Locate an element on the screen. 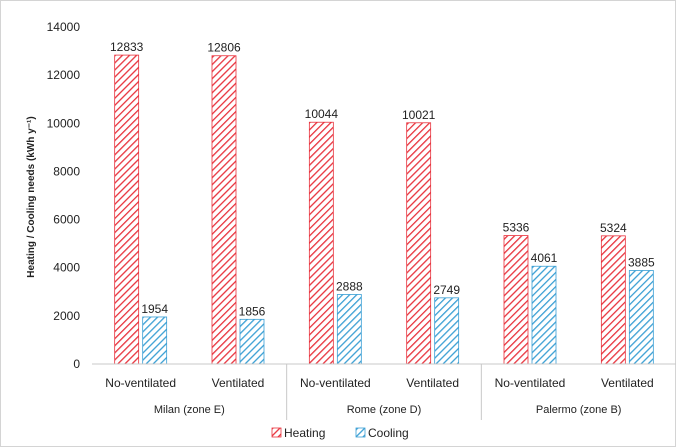 The width and height of the screenshot is (676, 447). value-label-heating: 10044 is located at coordinates (322, 114).